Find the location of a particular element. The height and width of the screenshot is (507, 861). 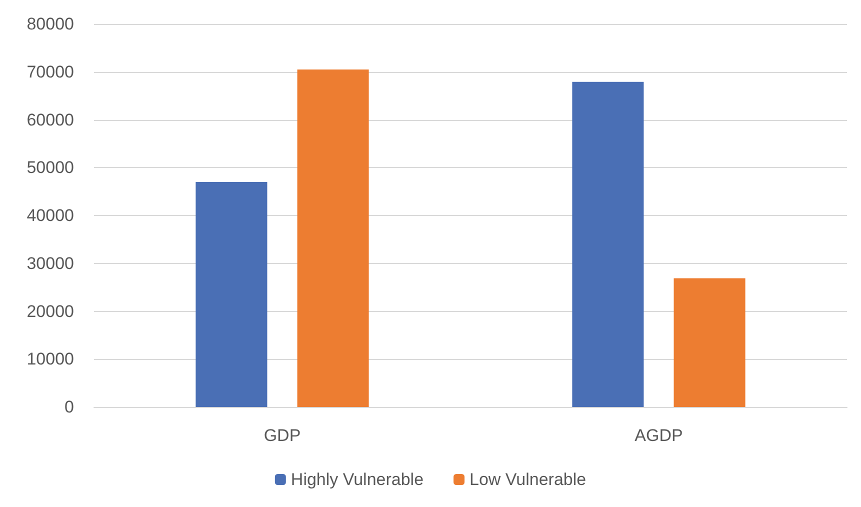

y-tick-label: 60000 is located at coordinates (50, 120).